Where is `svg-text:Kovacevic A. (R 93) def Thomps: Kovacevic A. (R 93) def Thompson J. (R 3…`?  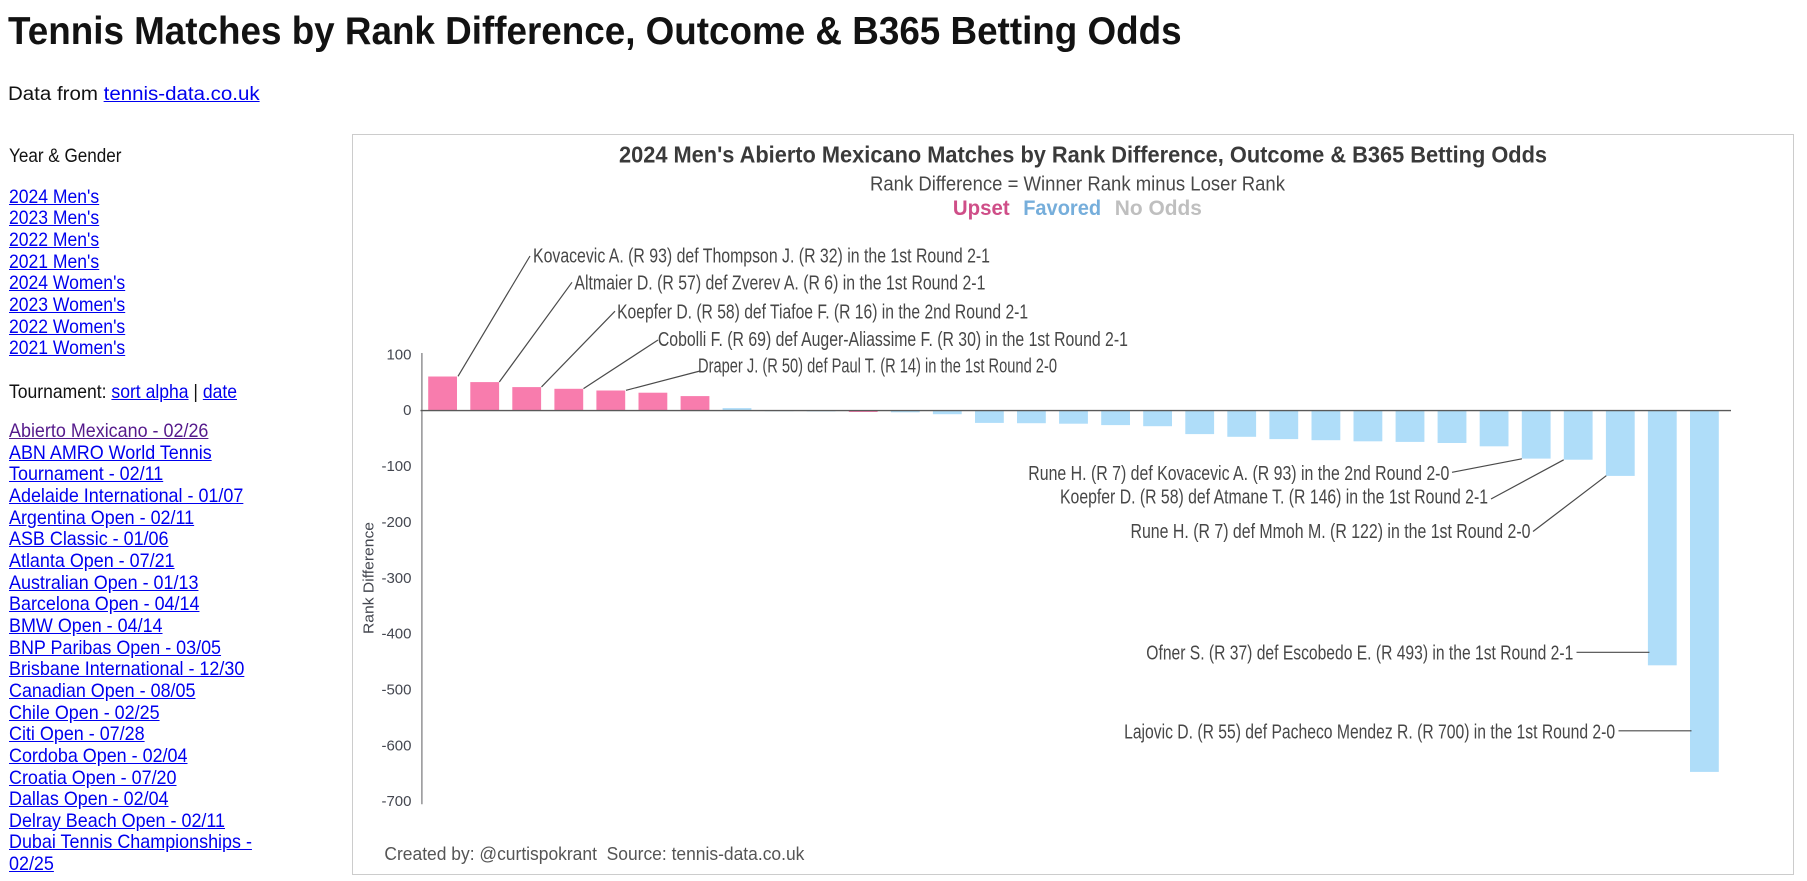
svg-text:Kovacevic A. (R 93) def Thomps: Kovacevic A. (R 93) def Thompson J. (R 3… is located at coordinates (761, 257).